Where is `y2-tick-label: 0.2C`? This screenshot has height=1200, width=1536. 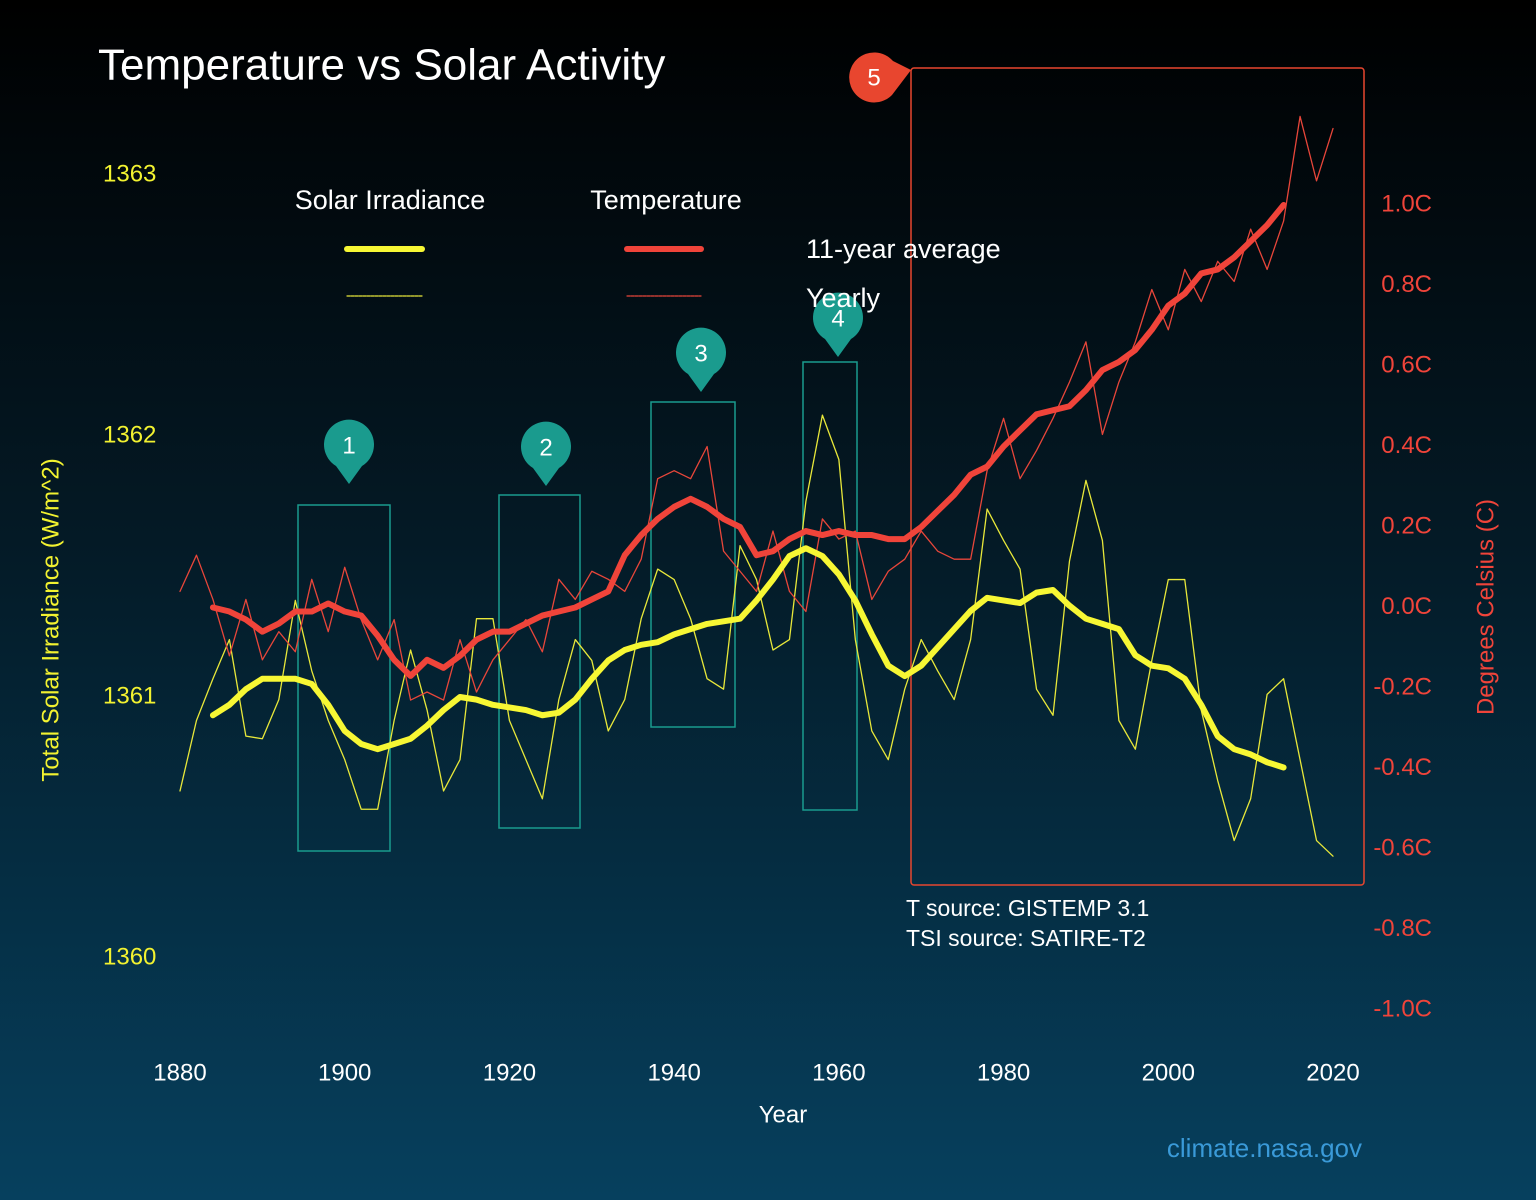 y2-tick-label: 0.2C is located at coordinates (1406, 525).